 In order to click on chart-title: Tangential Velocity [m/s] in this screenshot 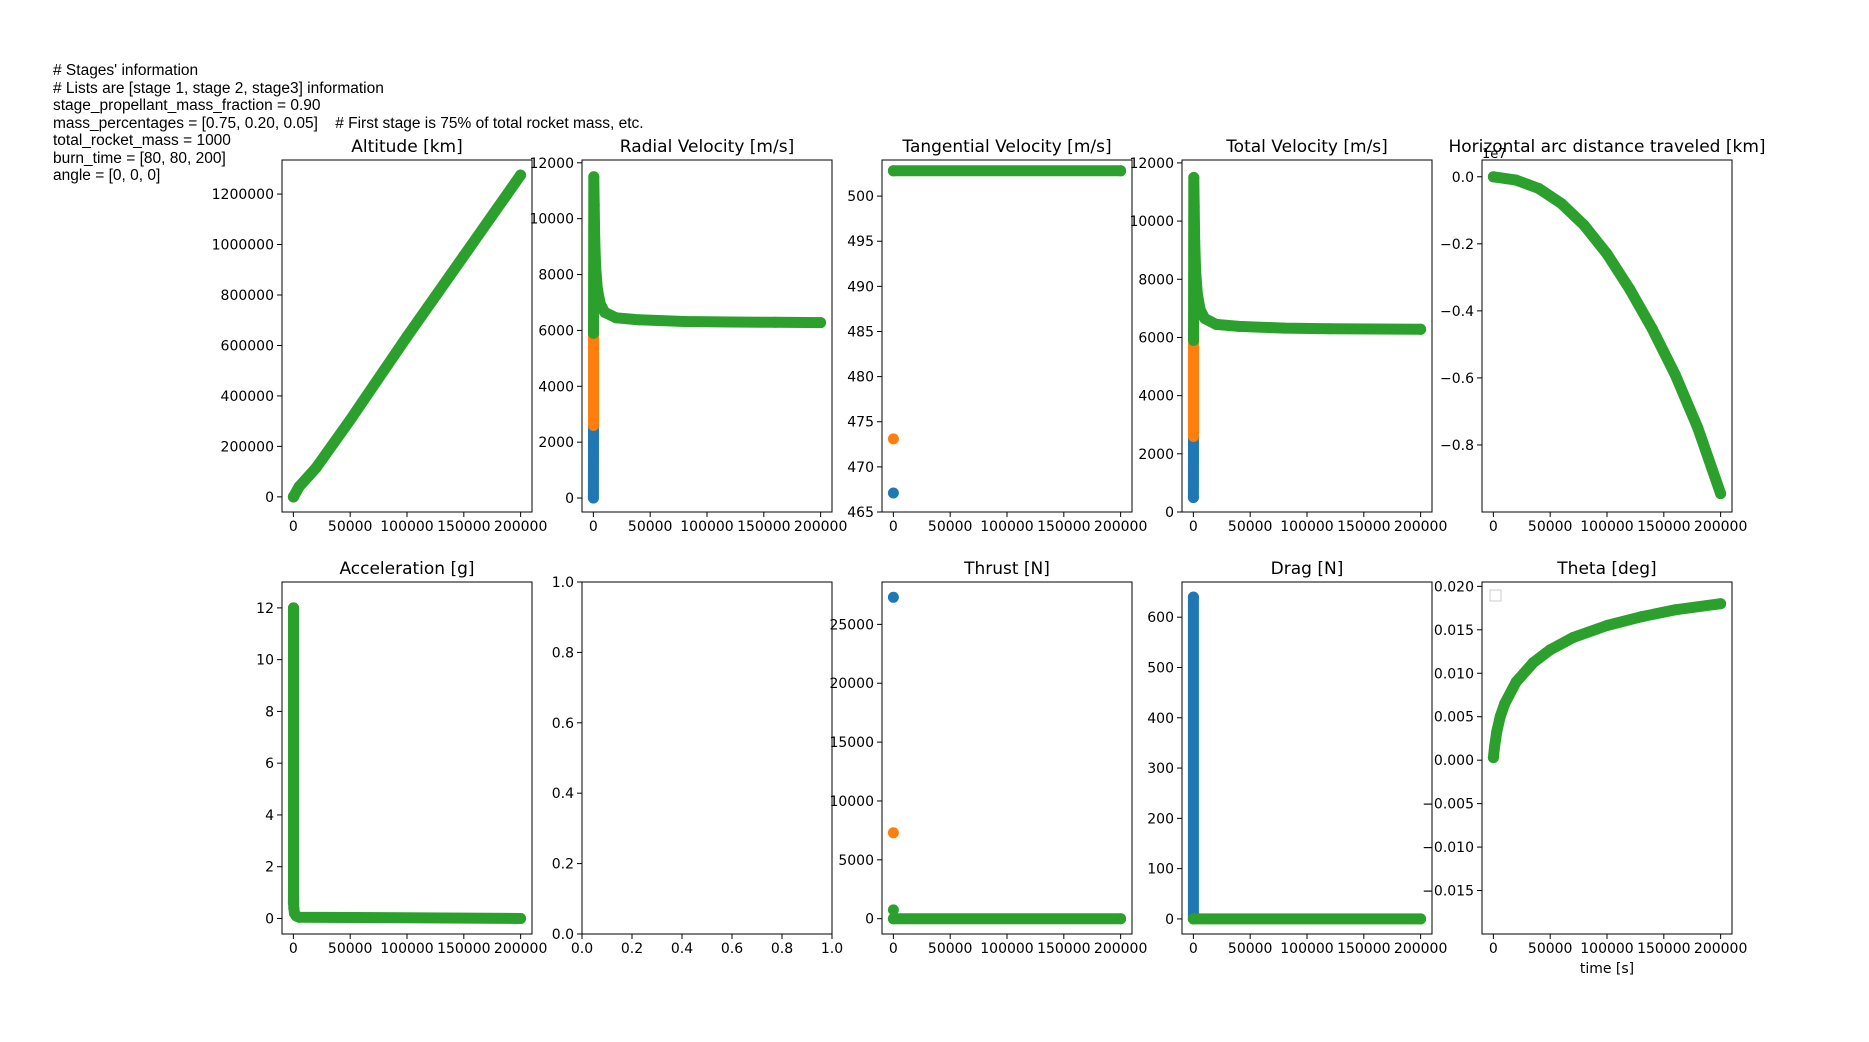, I will do `click(1006, 147)`.